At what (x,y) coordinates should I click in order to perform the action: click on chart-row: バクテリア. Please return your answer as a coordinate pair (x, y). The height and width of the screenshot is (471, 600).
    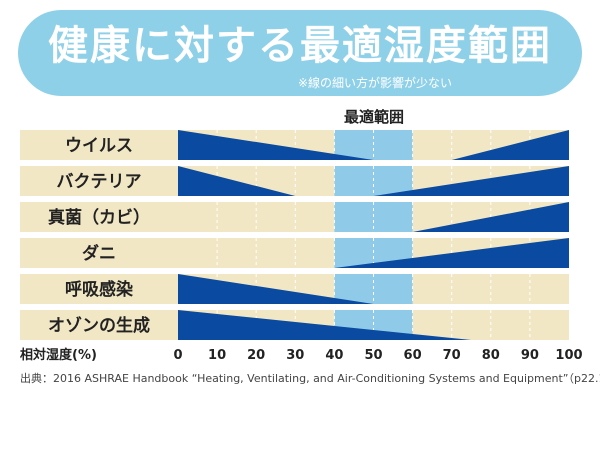
    Looking at the image, I should click on (294, 181).